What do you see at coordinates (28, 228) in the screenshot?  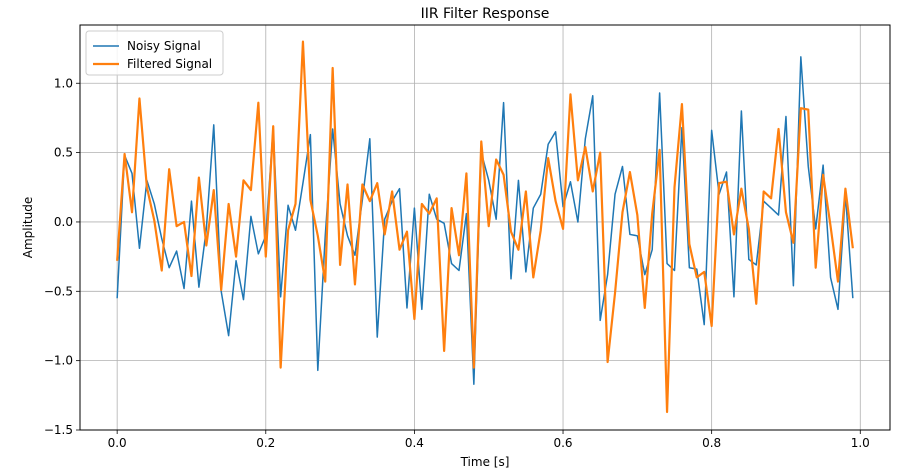 I see `y-axis-label: Amplitude` at bounding box center [28, 228].